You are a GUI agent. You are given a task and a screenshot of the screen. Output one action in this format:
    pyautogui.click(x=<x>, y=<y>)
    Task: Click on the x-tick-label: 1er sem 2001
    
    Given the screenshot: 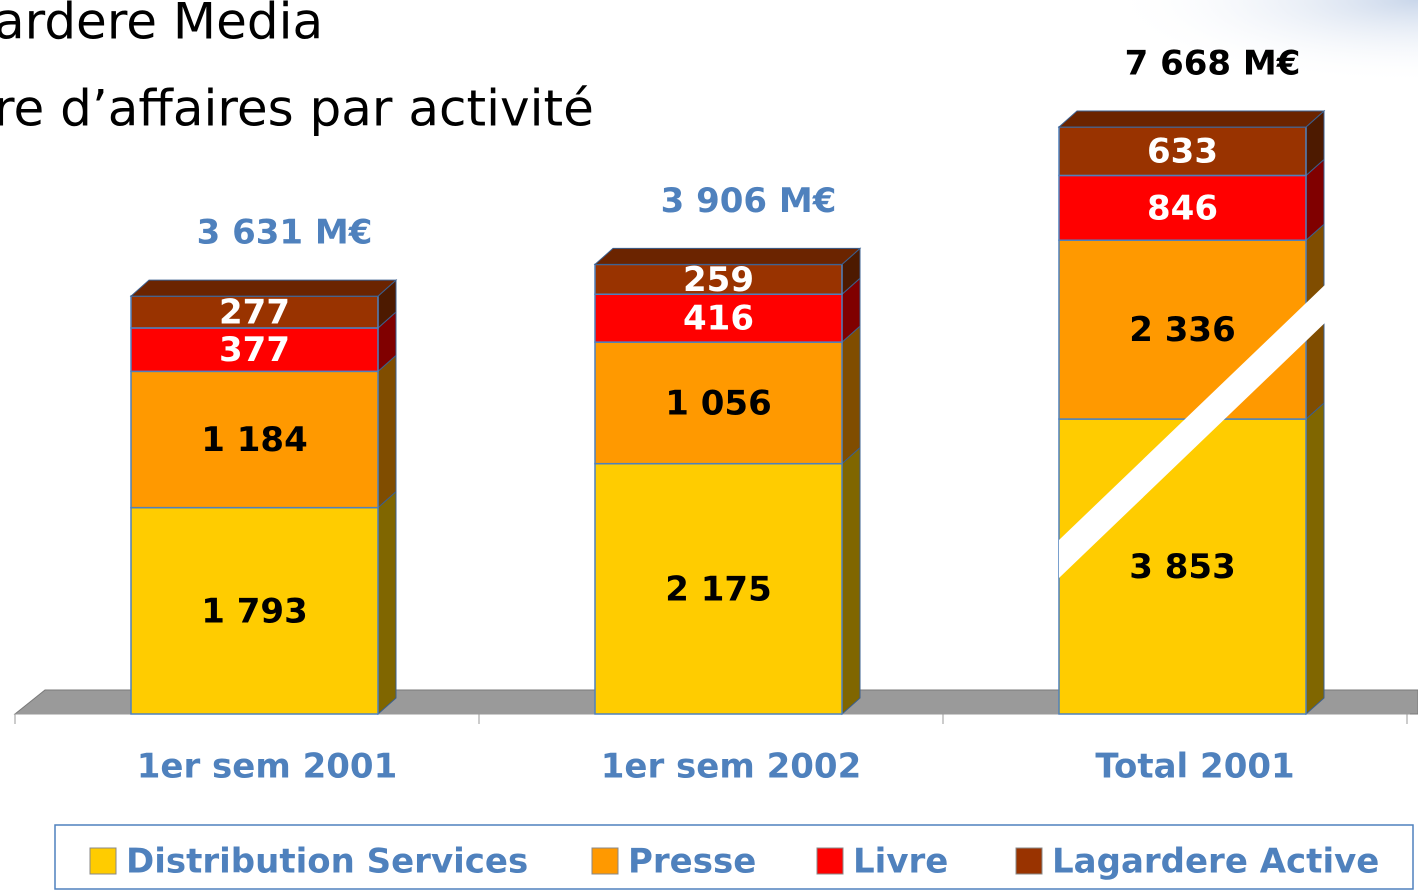 What is the action you would take?
    pyautogui.click(x=267, y=767)
    